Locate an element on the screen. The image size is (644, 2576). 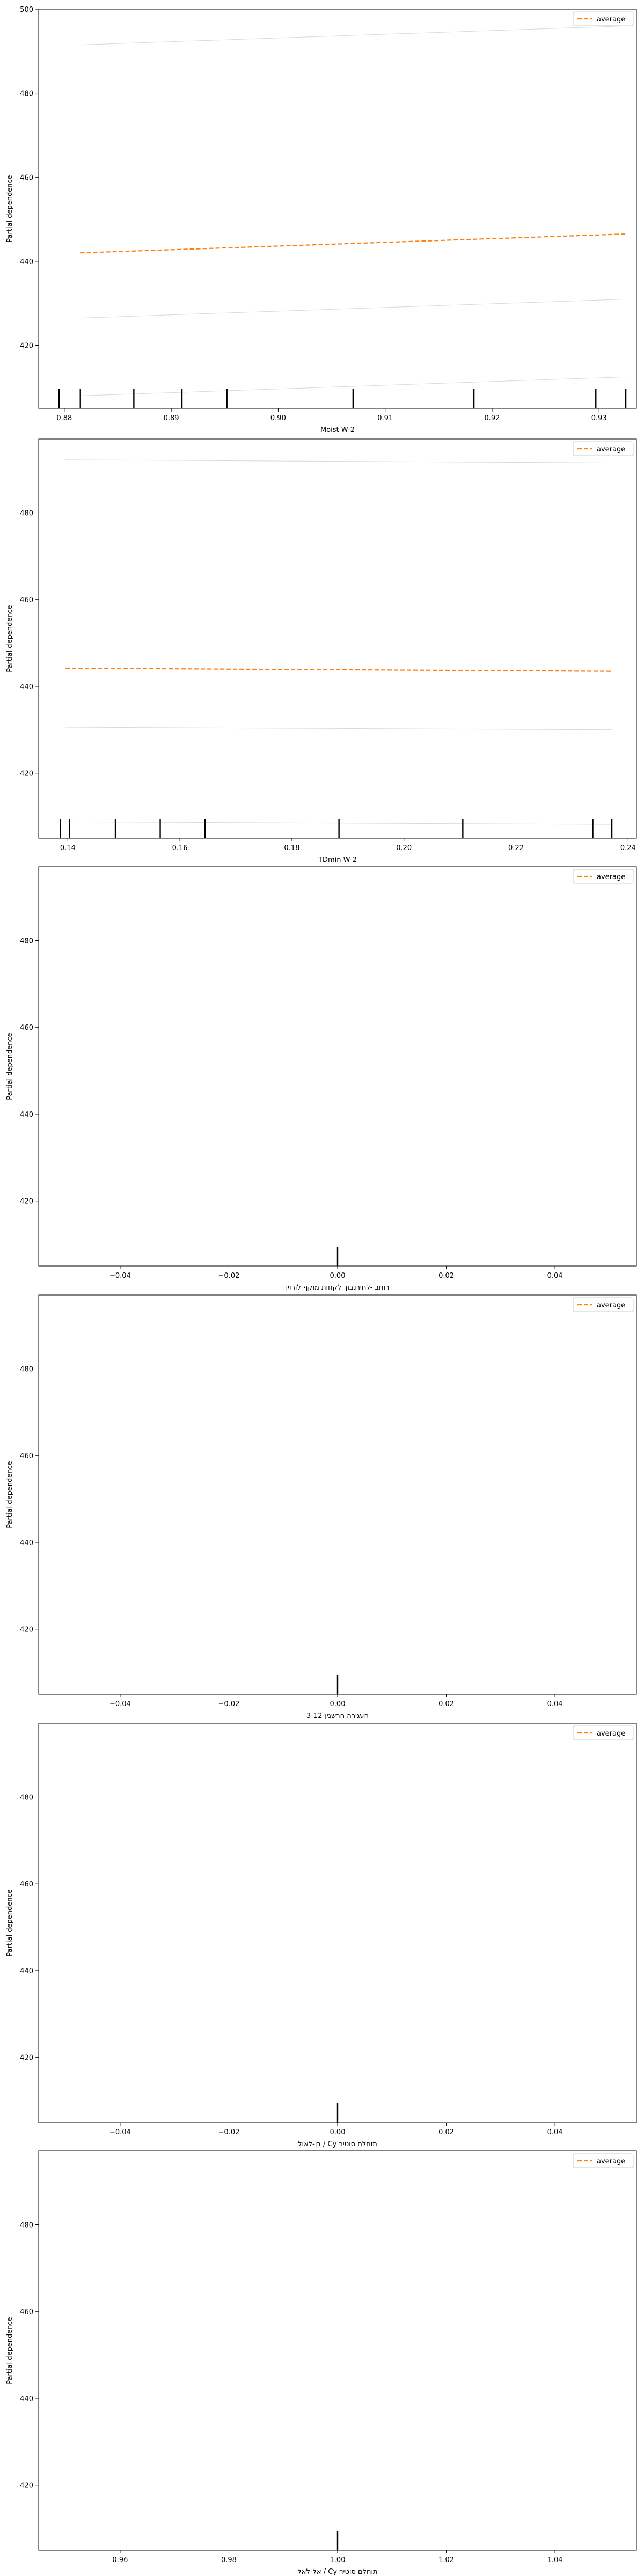
x-tick-label: 1.00 is located at coordinates (338, 2560).